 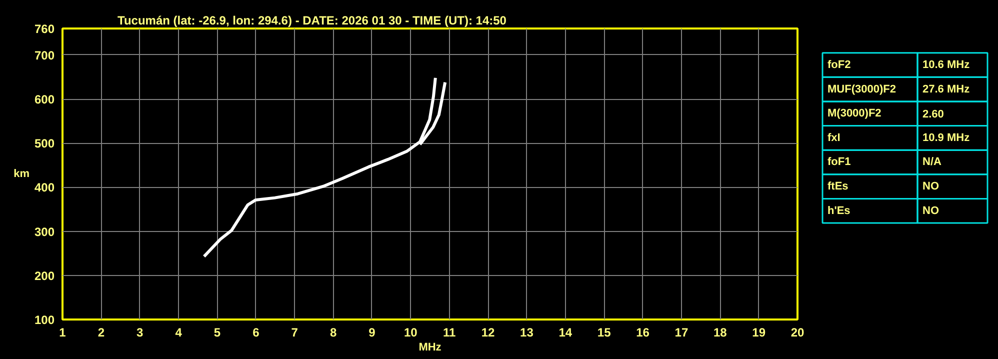 I want to click on y-tick-label: 700, so click(x=44, y=55).